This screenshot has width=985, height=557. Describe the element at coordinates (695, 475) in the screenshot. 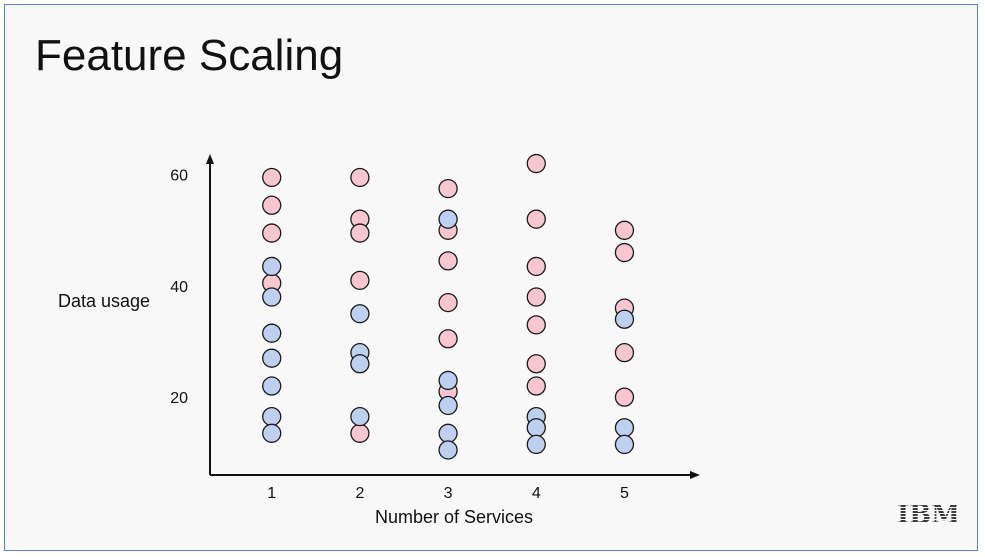

I see `x-axis-arrow` at that location.